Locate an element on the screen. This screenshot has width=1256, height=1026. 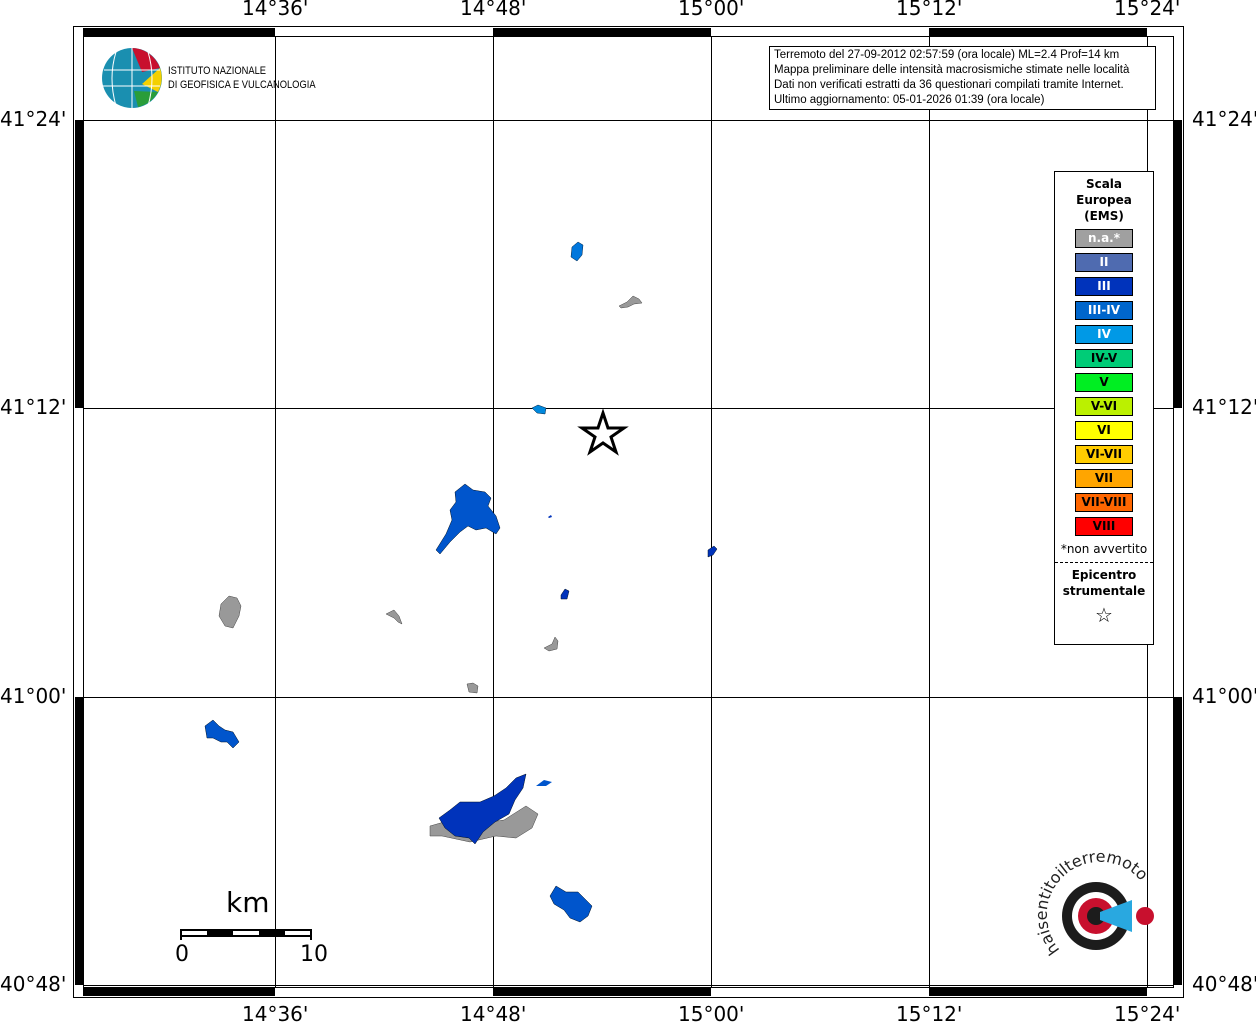
scale-max: 10 is located at coordinates (314, 954).